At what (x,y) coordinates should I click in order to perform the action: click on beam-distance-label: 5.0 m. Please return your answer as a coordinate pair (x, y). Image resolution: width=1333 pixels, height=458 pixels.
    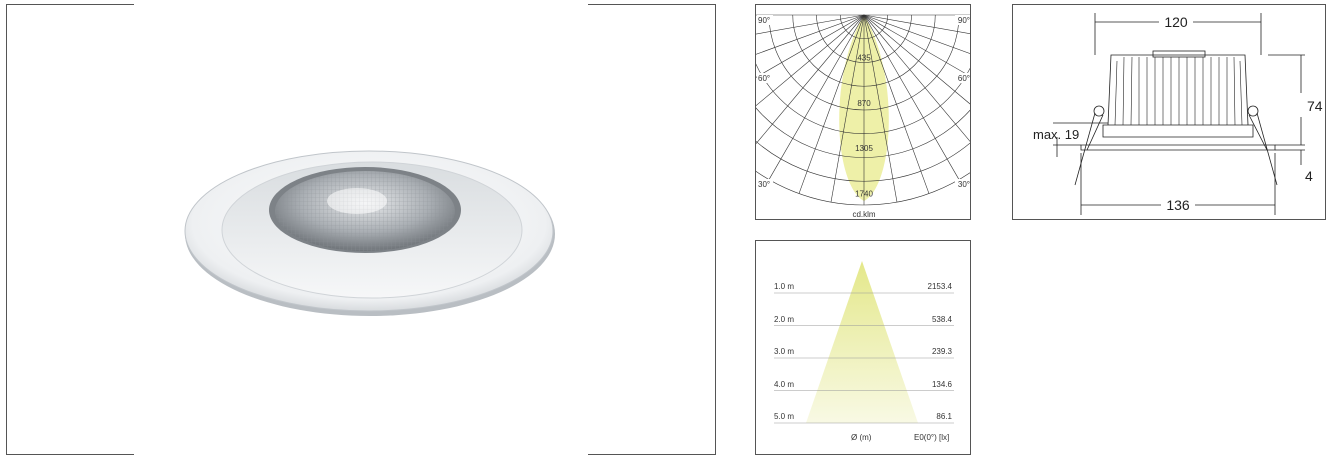
    Looking at the image, I should click on (784, 416).